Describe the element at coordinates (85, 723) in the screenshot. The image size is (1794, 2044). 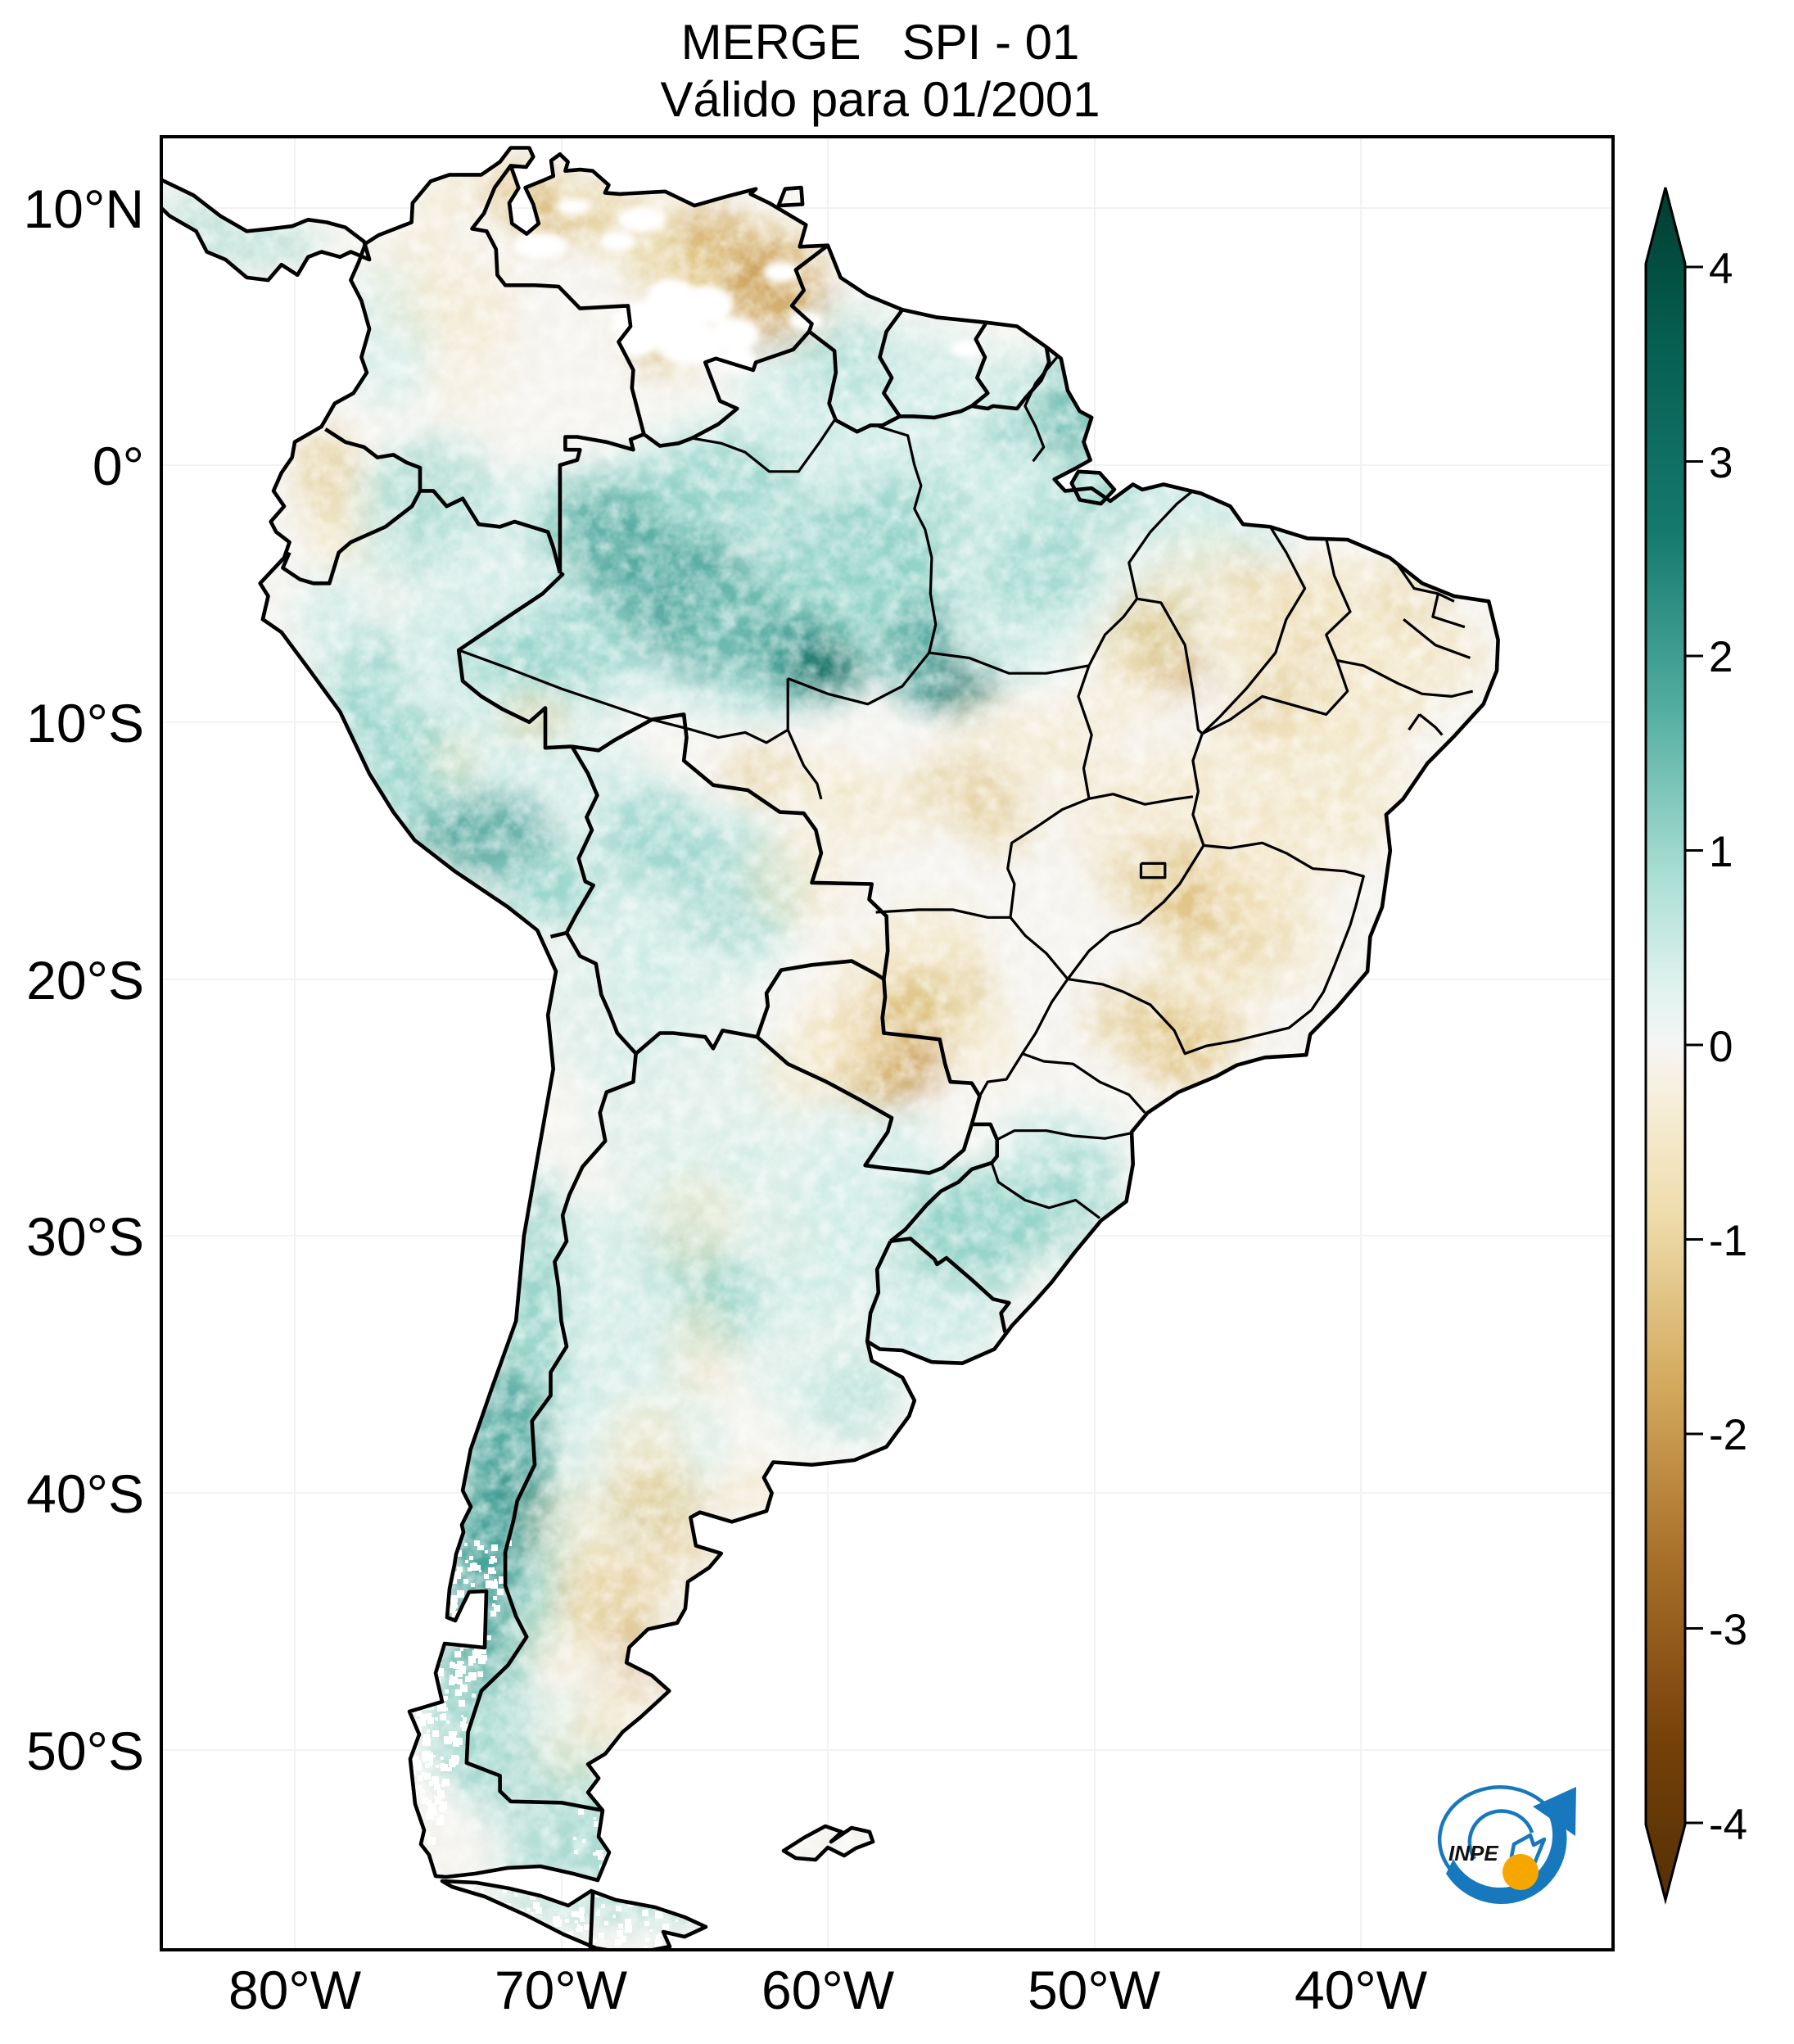
I see `svg-text: 10°S` at that location.